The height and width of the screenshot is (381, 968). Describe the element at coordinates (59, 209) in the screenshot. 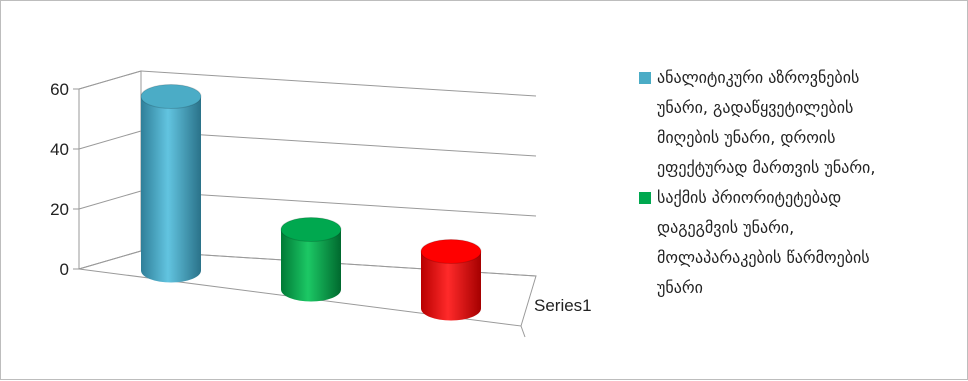

I see `y-tick-label: 20` at that location.